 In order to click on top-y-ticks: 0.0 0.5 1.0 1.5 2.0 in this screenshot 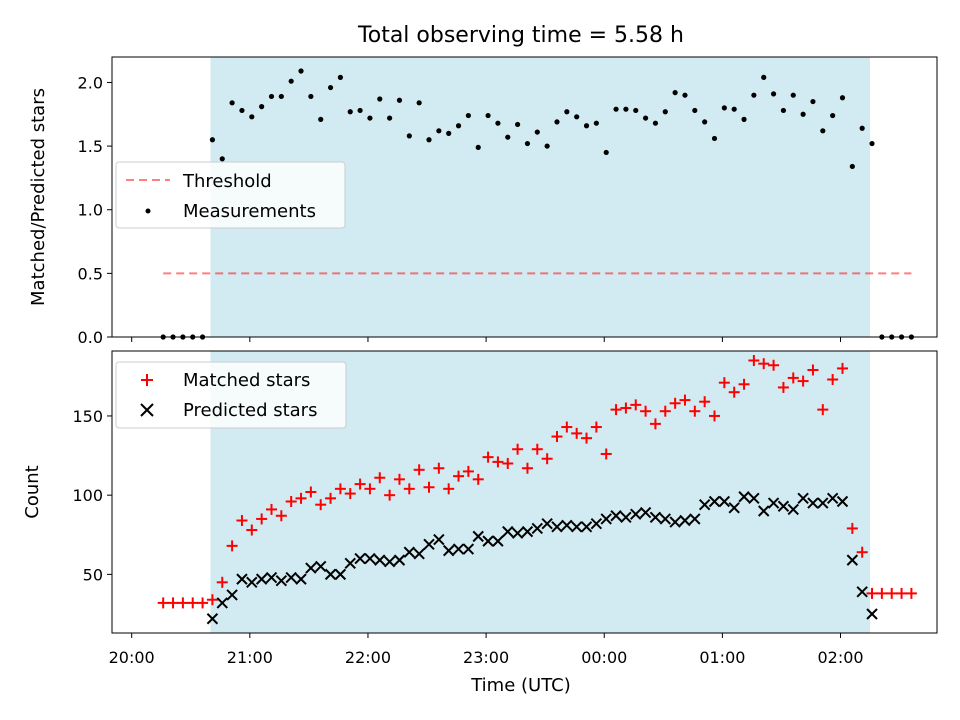, I will do `click(95, 210)`.